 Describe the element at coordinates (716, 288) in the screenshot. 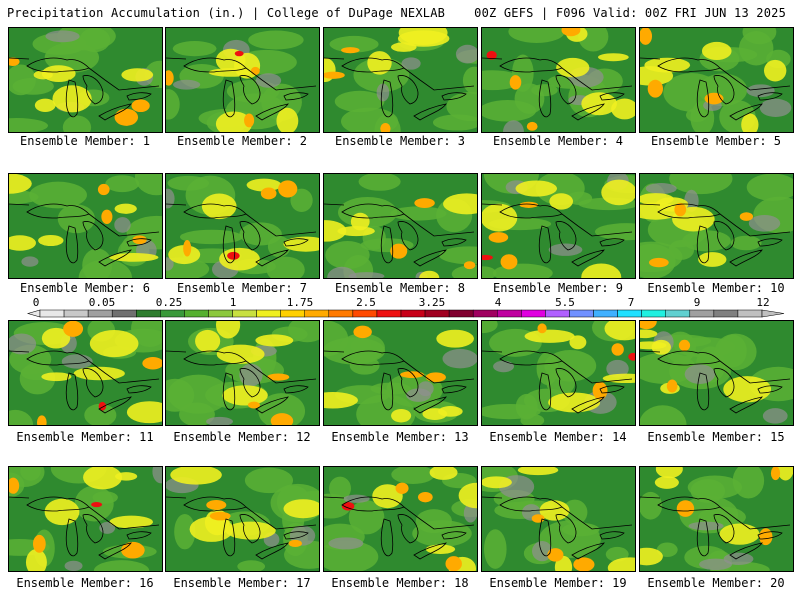

I see `ensemble-member-label: Ensemble Member: 10` at that location.